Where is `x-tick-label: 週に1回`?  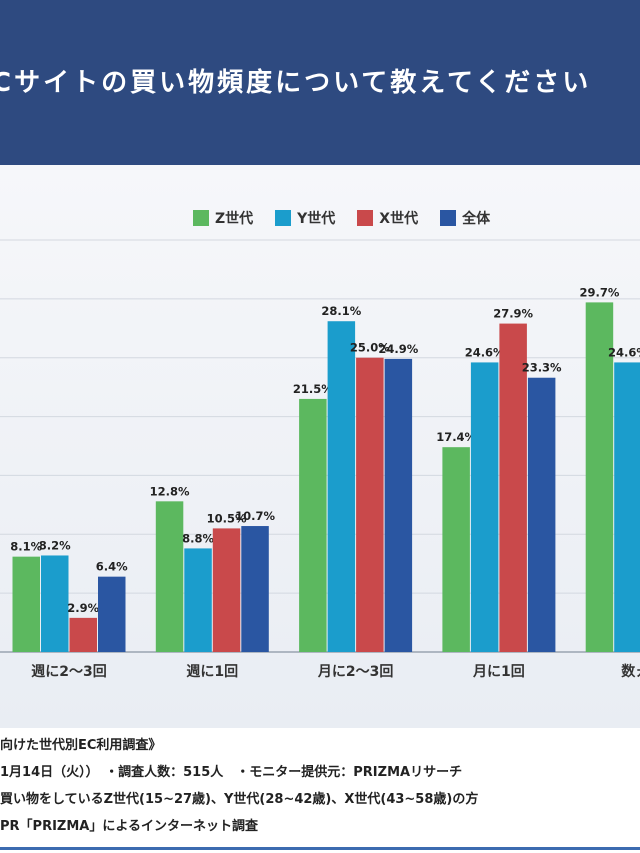
x-tick-label: 週に1回 is located at coordinates (212, 672).